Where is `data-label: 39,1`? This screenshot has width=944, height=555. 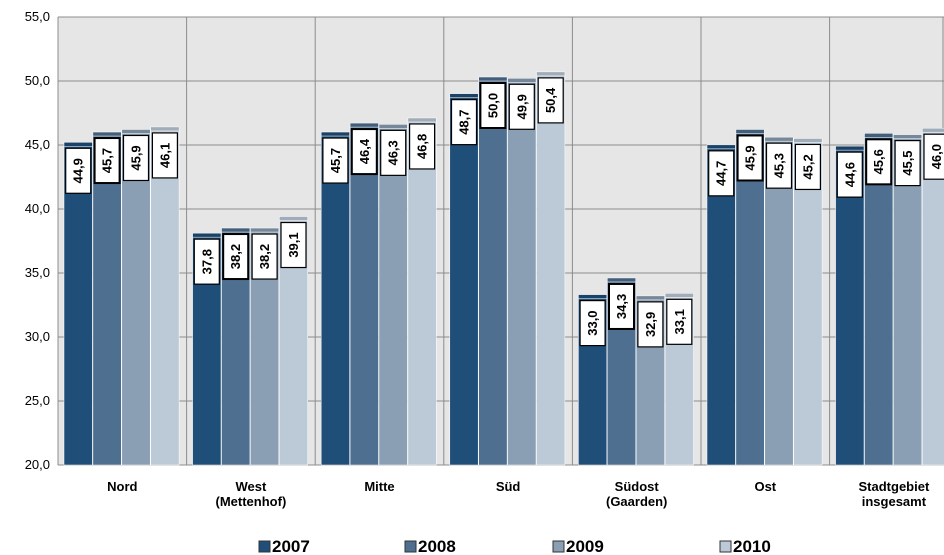
data-label: 39,1 is located at coordinates (293, 244).